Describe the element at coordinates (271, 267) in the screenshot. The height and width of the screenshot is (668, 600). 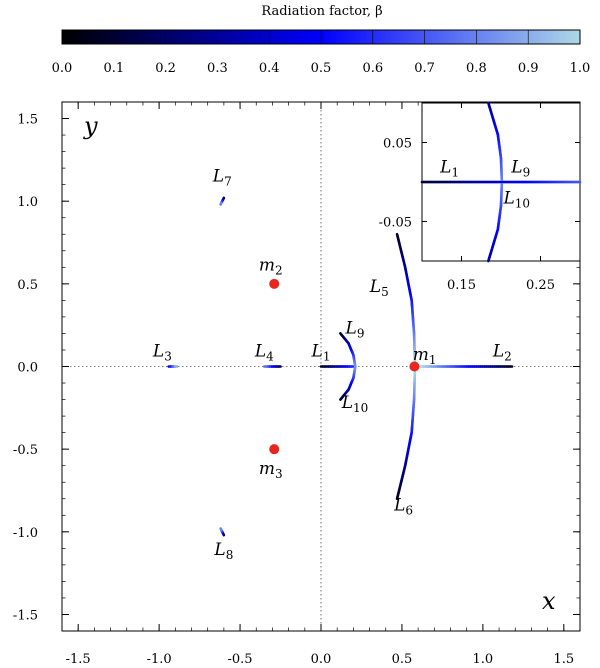
I see `label-m2: m2` at that location.